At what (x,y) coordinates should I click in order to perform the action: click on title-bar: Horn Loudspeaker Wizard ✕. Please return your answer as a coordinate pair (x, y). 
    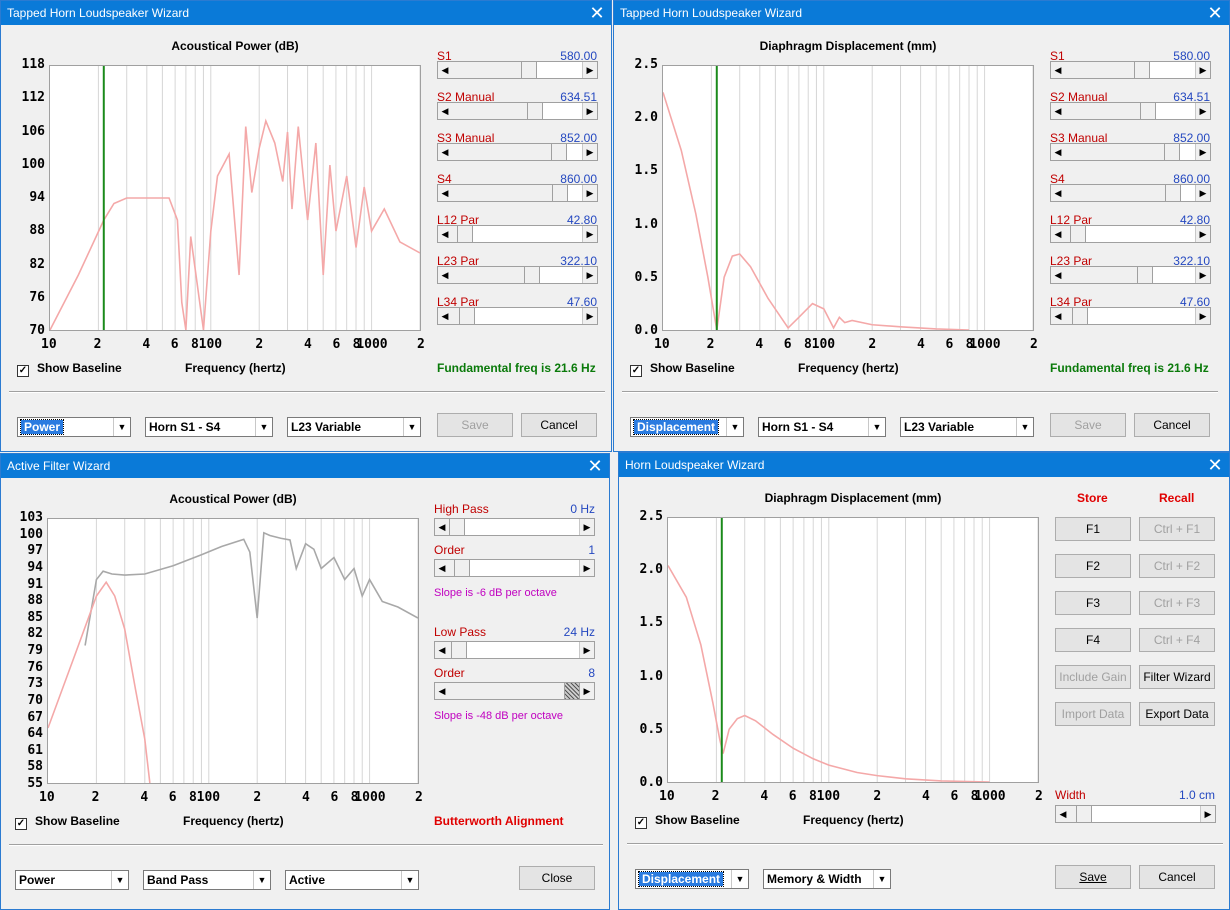
    Looking at the image, I should click on (924, 465).